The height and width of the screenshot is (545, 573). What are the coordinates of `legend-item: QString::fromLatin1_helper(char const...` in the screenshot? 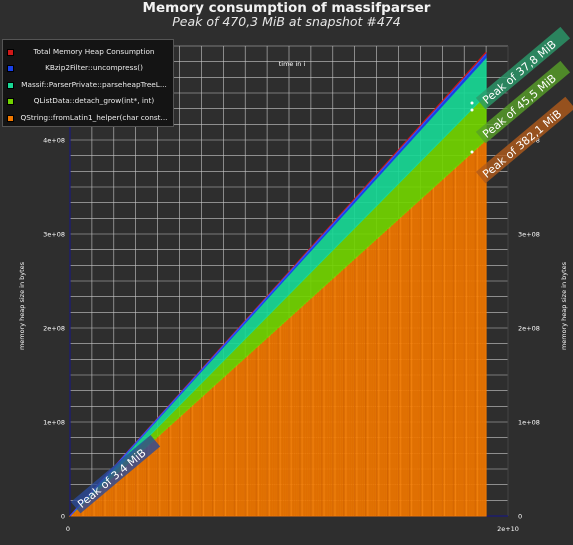 It's located at (88, 118).